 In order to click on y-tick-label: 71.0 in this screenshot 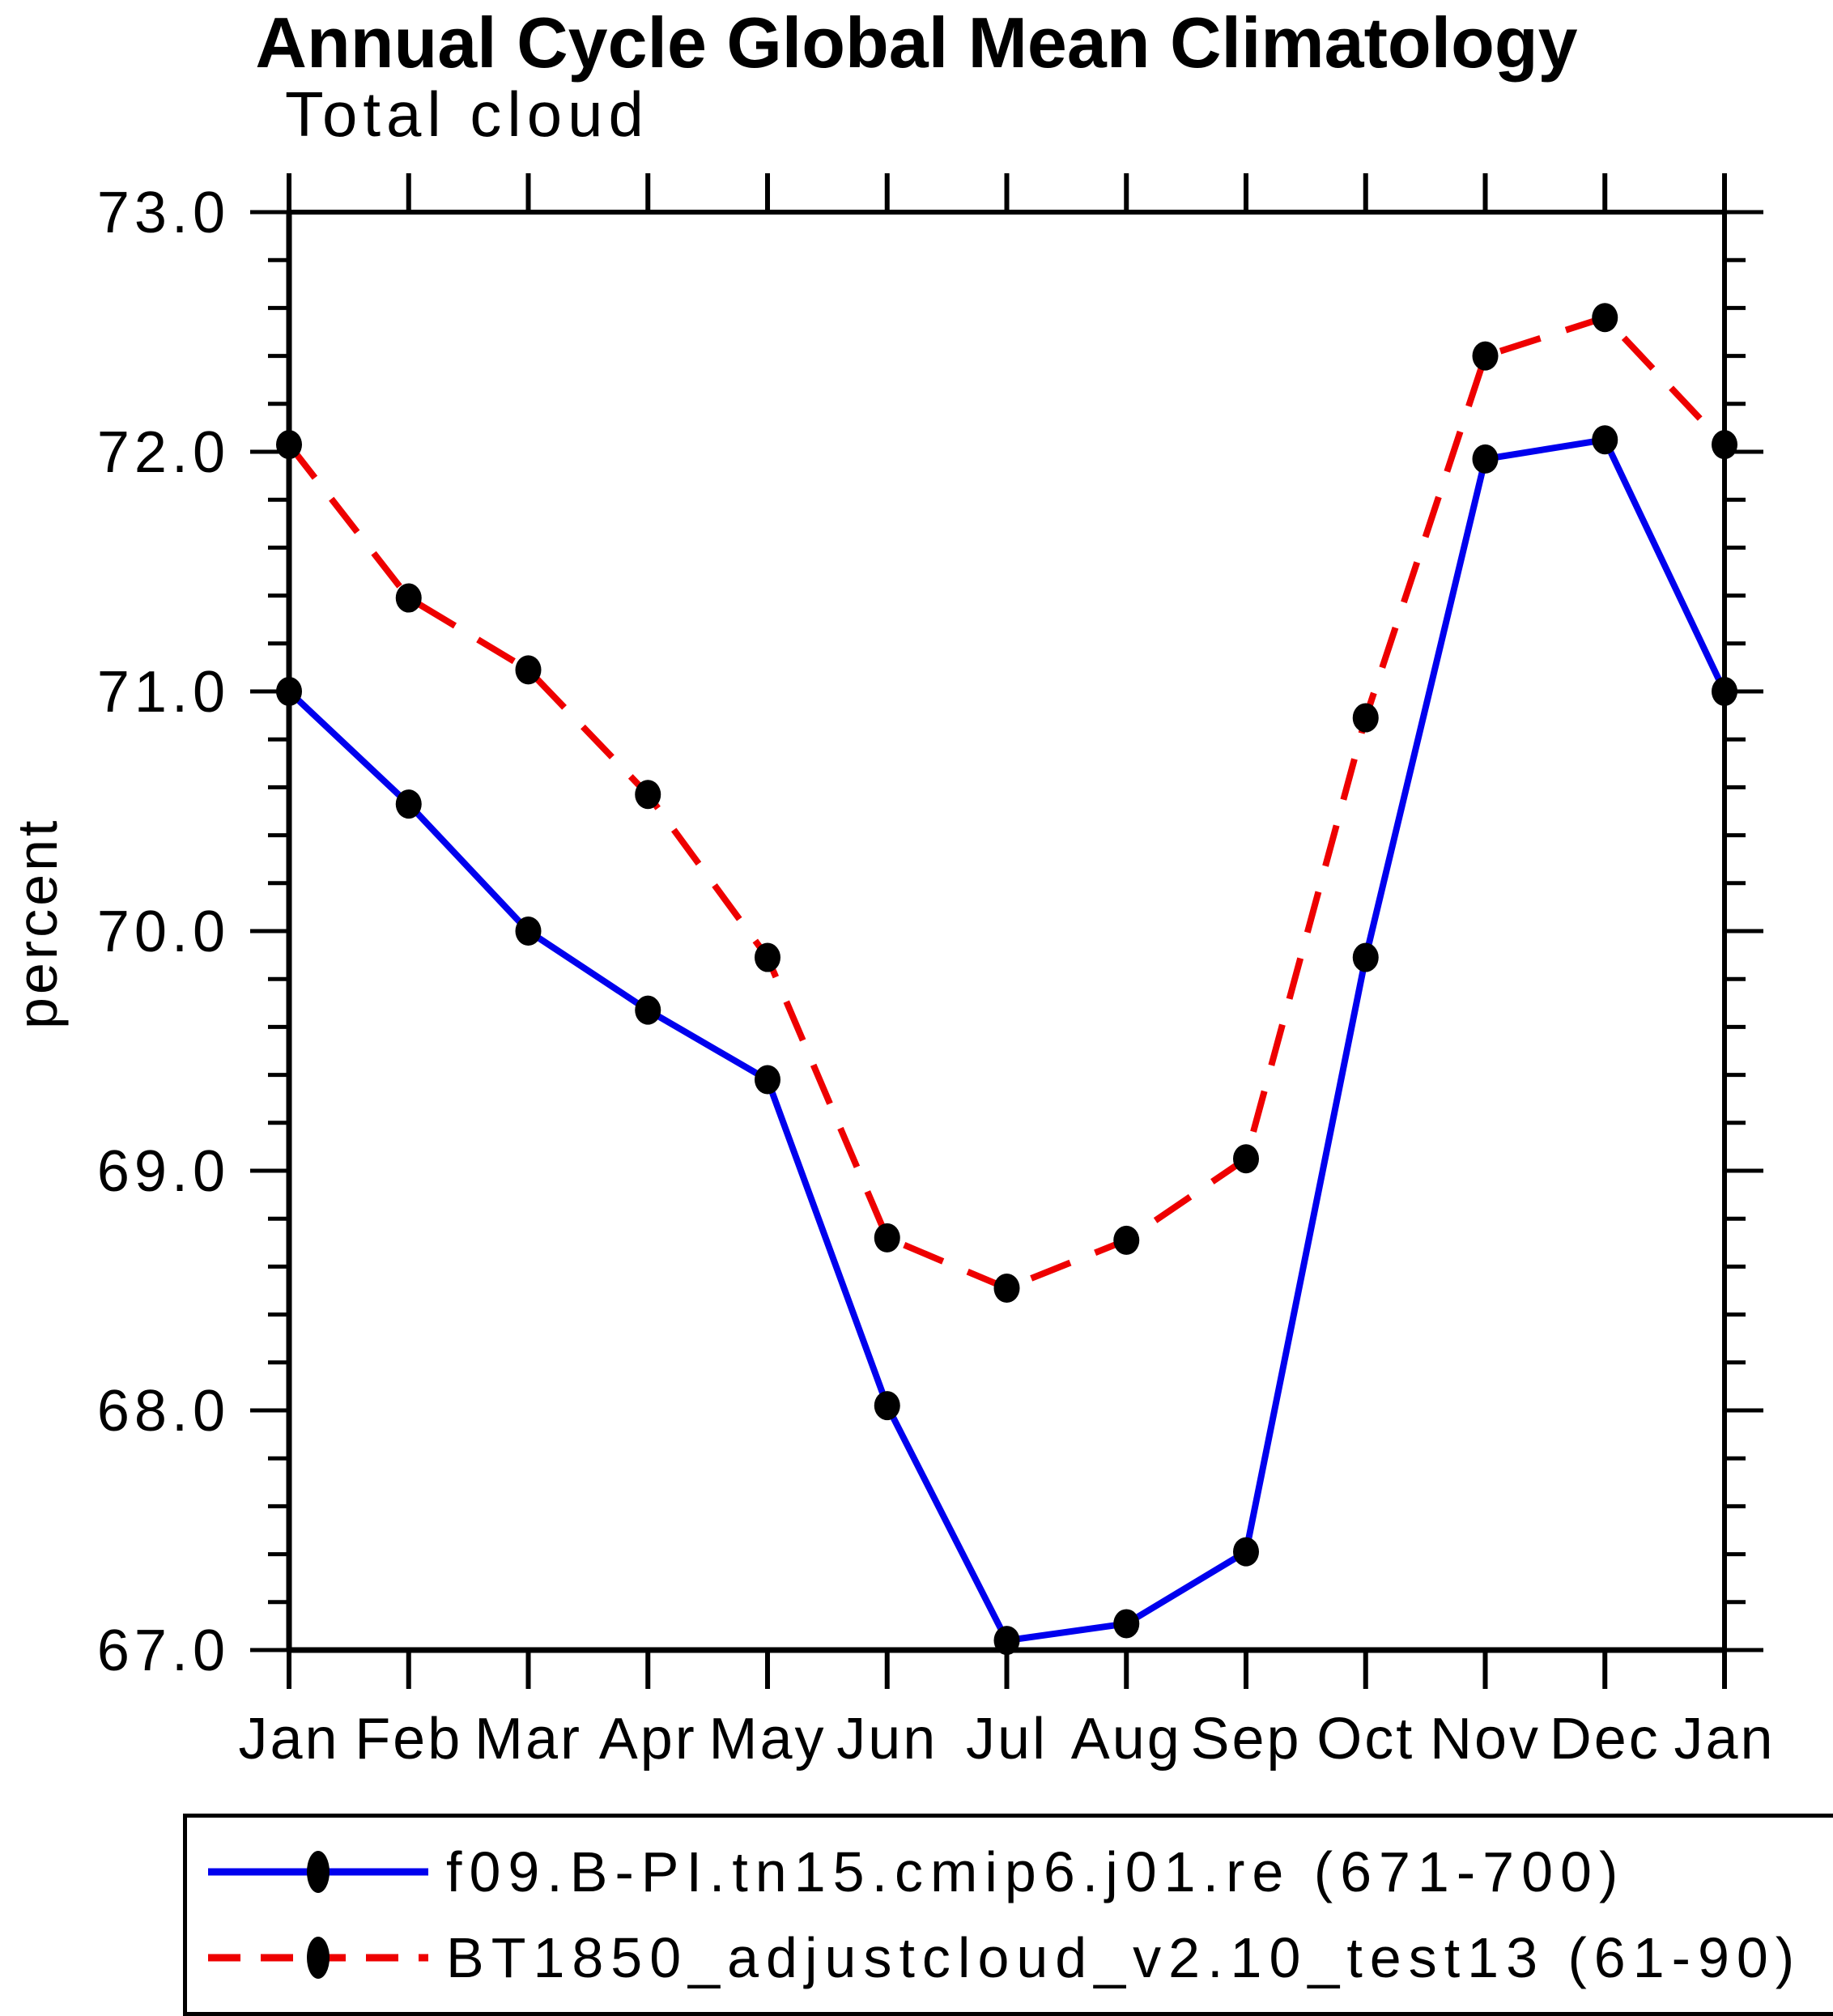, I will do `click(163, 692)`.